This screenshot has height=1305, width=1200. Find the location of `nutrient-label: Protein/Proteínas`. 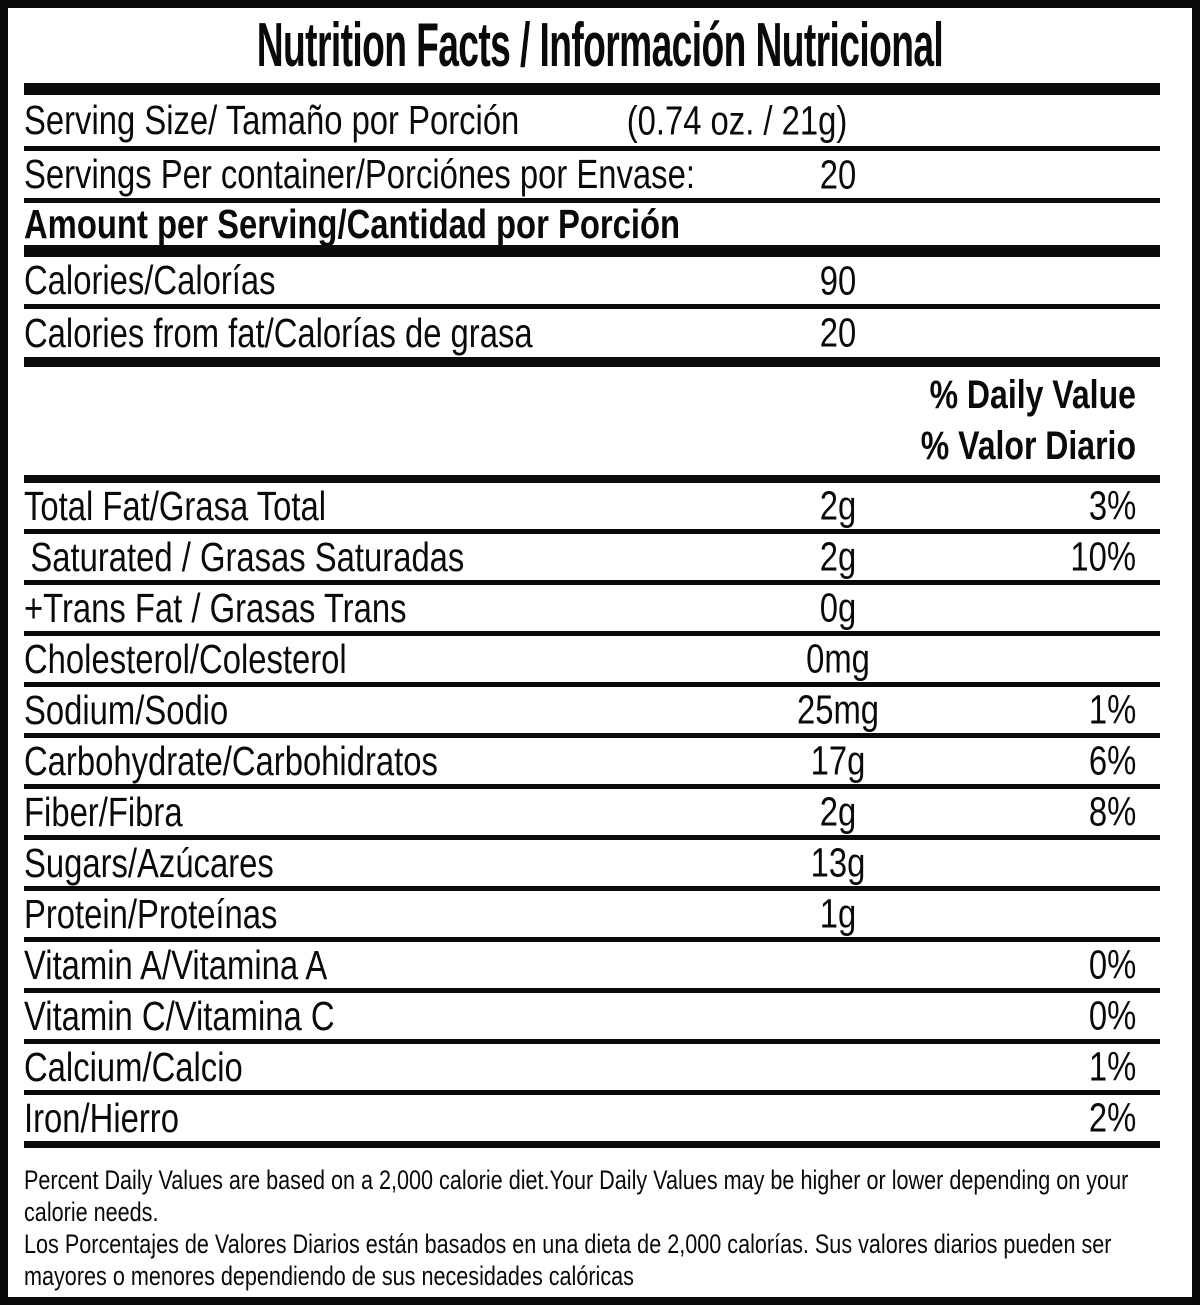

nutrient-label: Protein/Proteínas is located at coordinates (151, 913).